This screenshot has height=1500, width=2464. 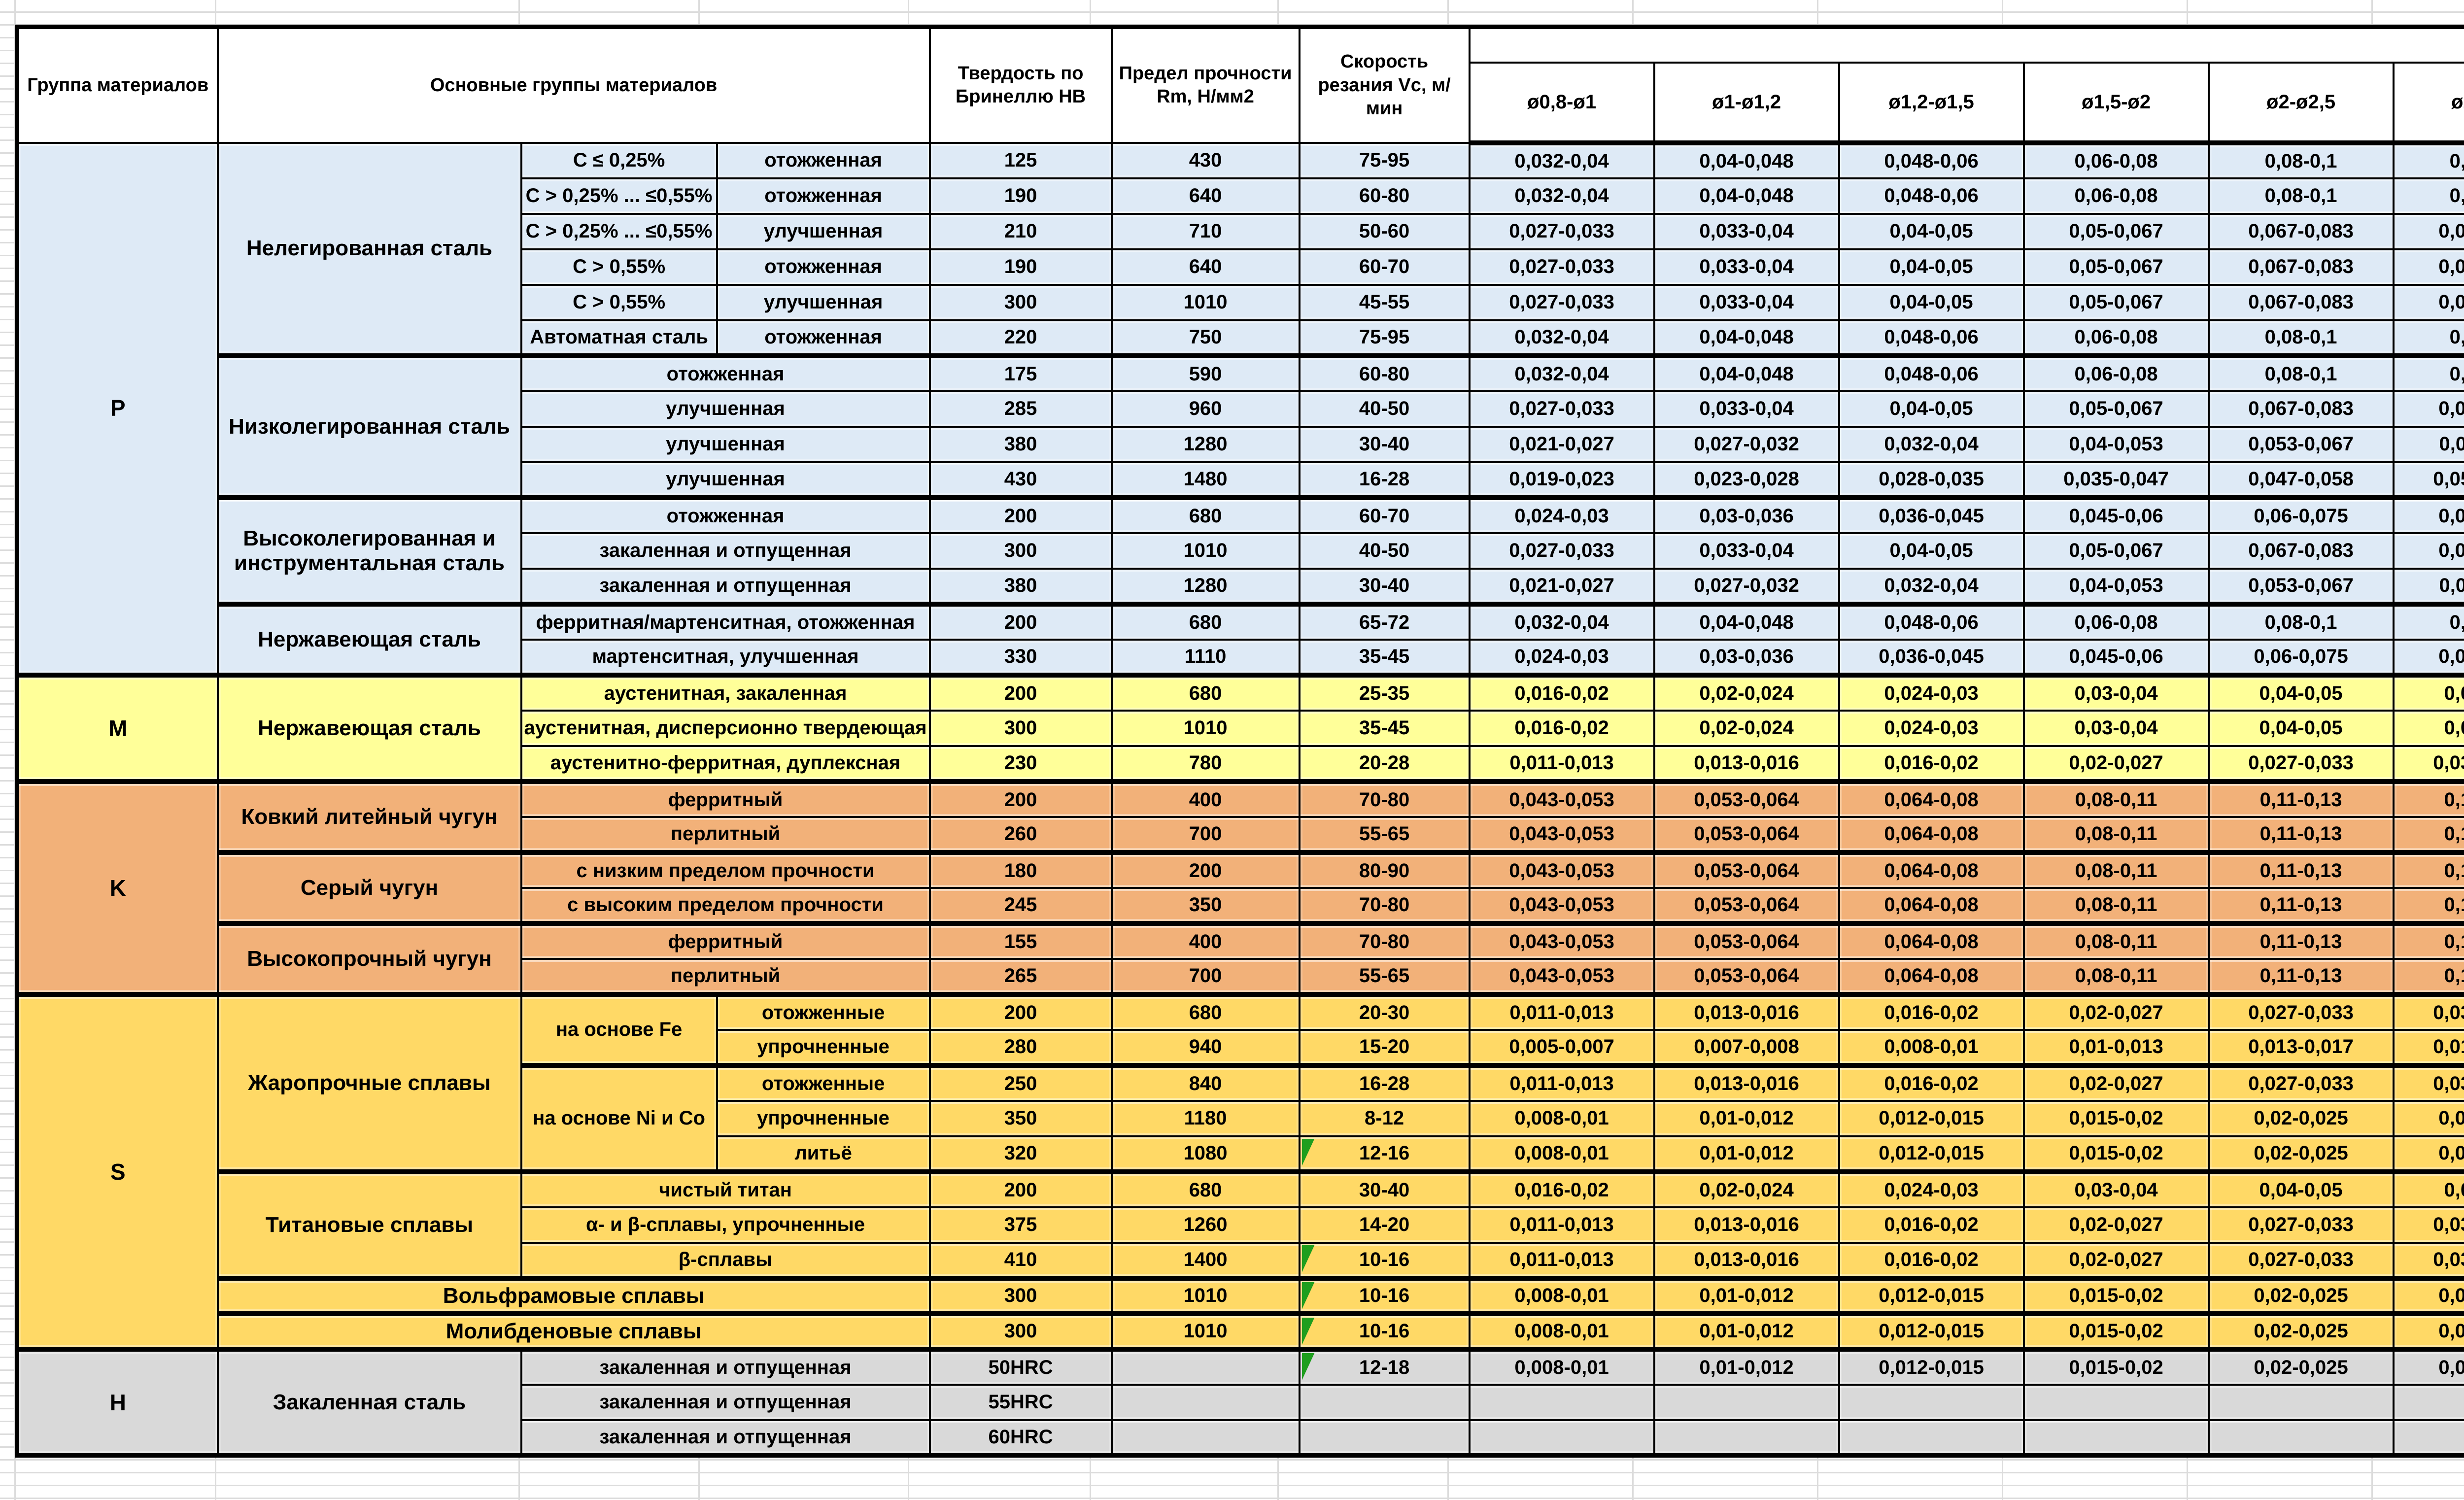 I want to click on hb-cell: 285, so click(x=1020, y=409).